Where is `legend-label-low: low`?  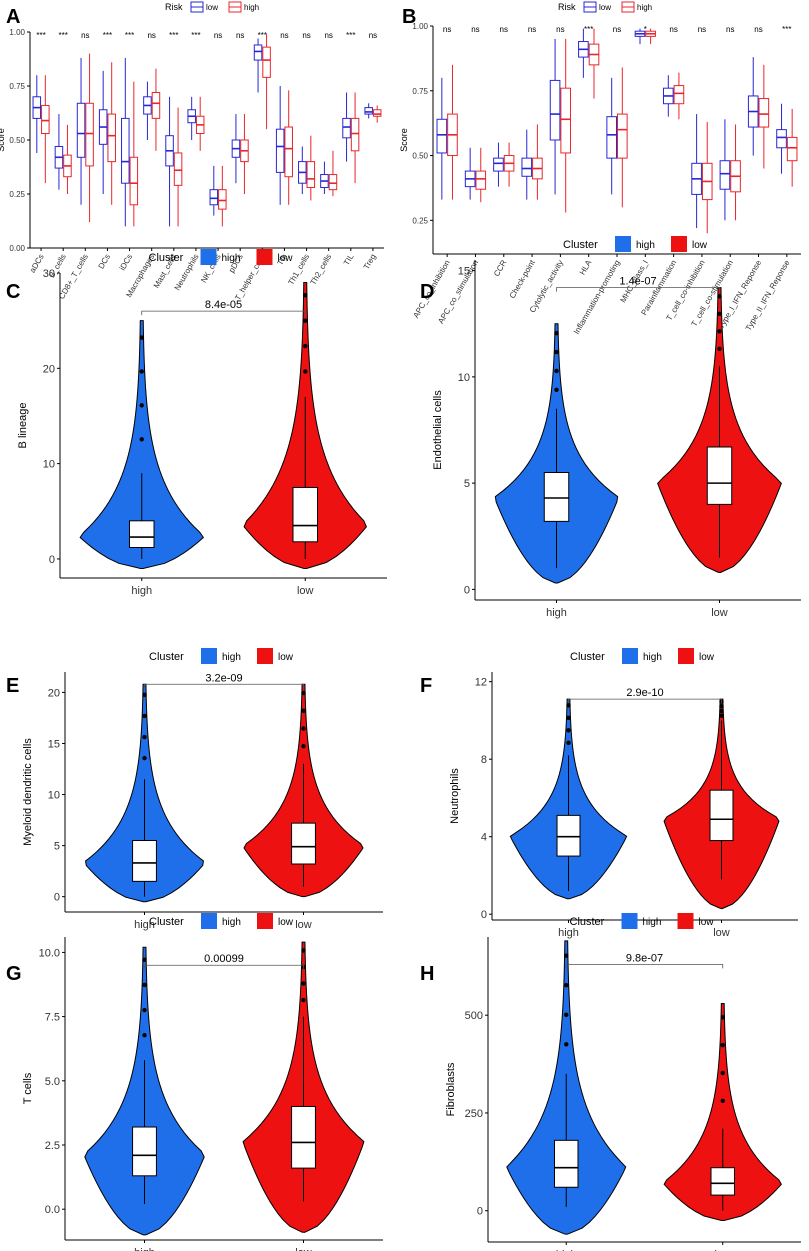 legend-label-low: low is located at coordinates (700, 245).